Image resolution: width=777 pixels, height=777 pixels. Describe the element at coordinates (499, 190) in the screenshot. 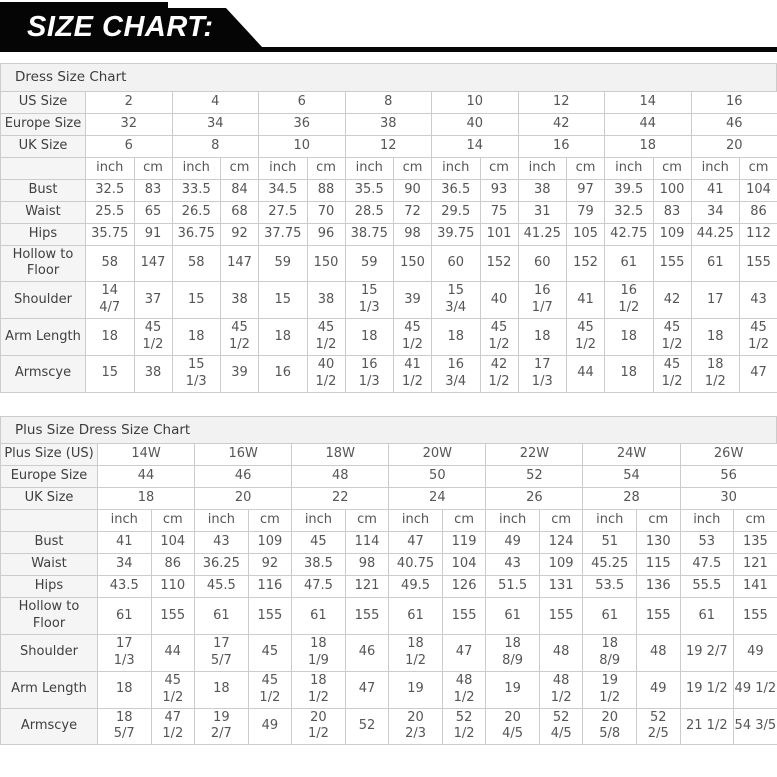

I see `measurement-cm: 93` at that location.